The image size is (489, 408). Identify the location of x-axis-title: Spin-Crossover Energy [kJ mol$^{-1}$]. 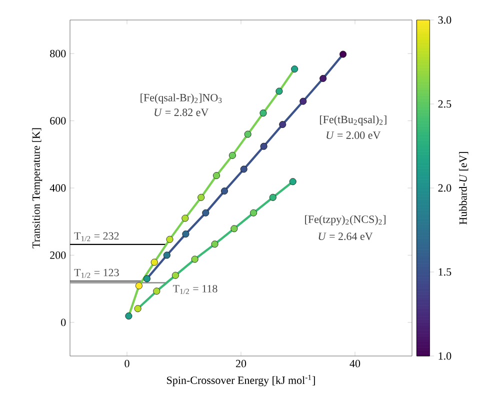
(241, 380).